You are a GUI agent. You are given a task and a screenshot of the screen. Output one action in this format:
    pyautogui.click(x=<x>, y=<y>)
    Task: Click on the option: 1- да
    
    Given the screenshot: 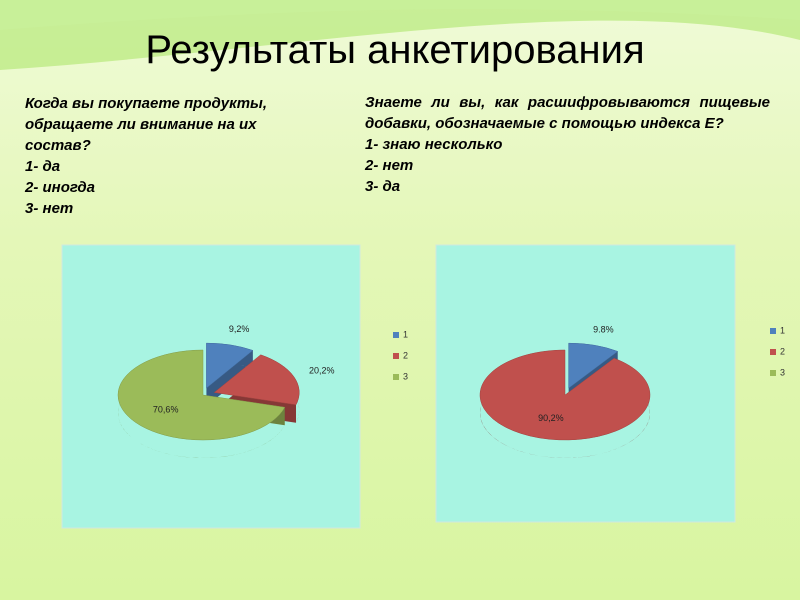 What is the action you would take?
    pyautogui.click(x=43, y=166)
    